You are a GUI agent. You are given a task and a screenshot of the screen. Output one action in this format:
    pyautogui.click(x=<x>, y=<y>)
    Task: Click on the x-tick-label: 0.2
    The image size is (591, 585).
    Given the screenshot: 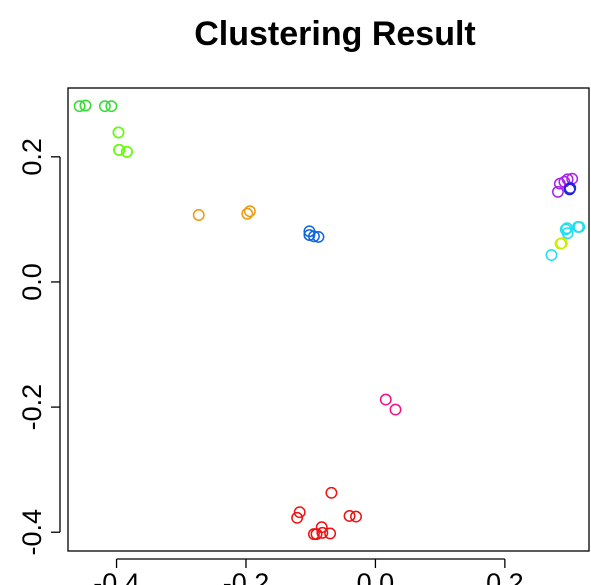 What is the action you would take?
    pyautogui.click(x=505, y=576)
    